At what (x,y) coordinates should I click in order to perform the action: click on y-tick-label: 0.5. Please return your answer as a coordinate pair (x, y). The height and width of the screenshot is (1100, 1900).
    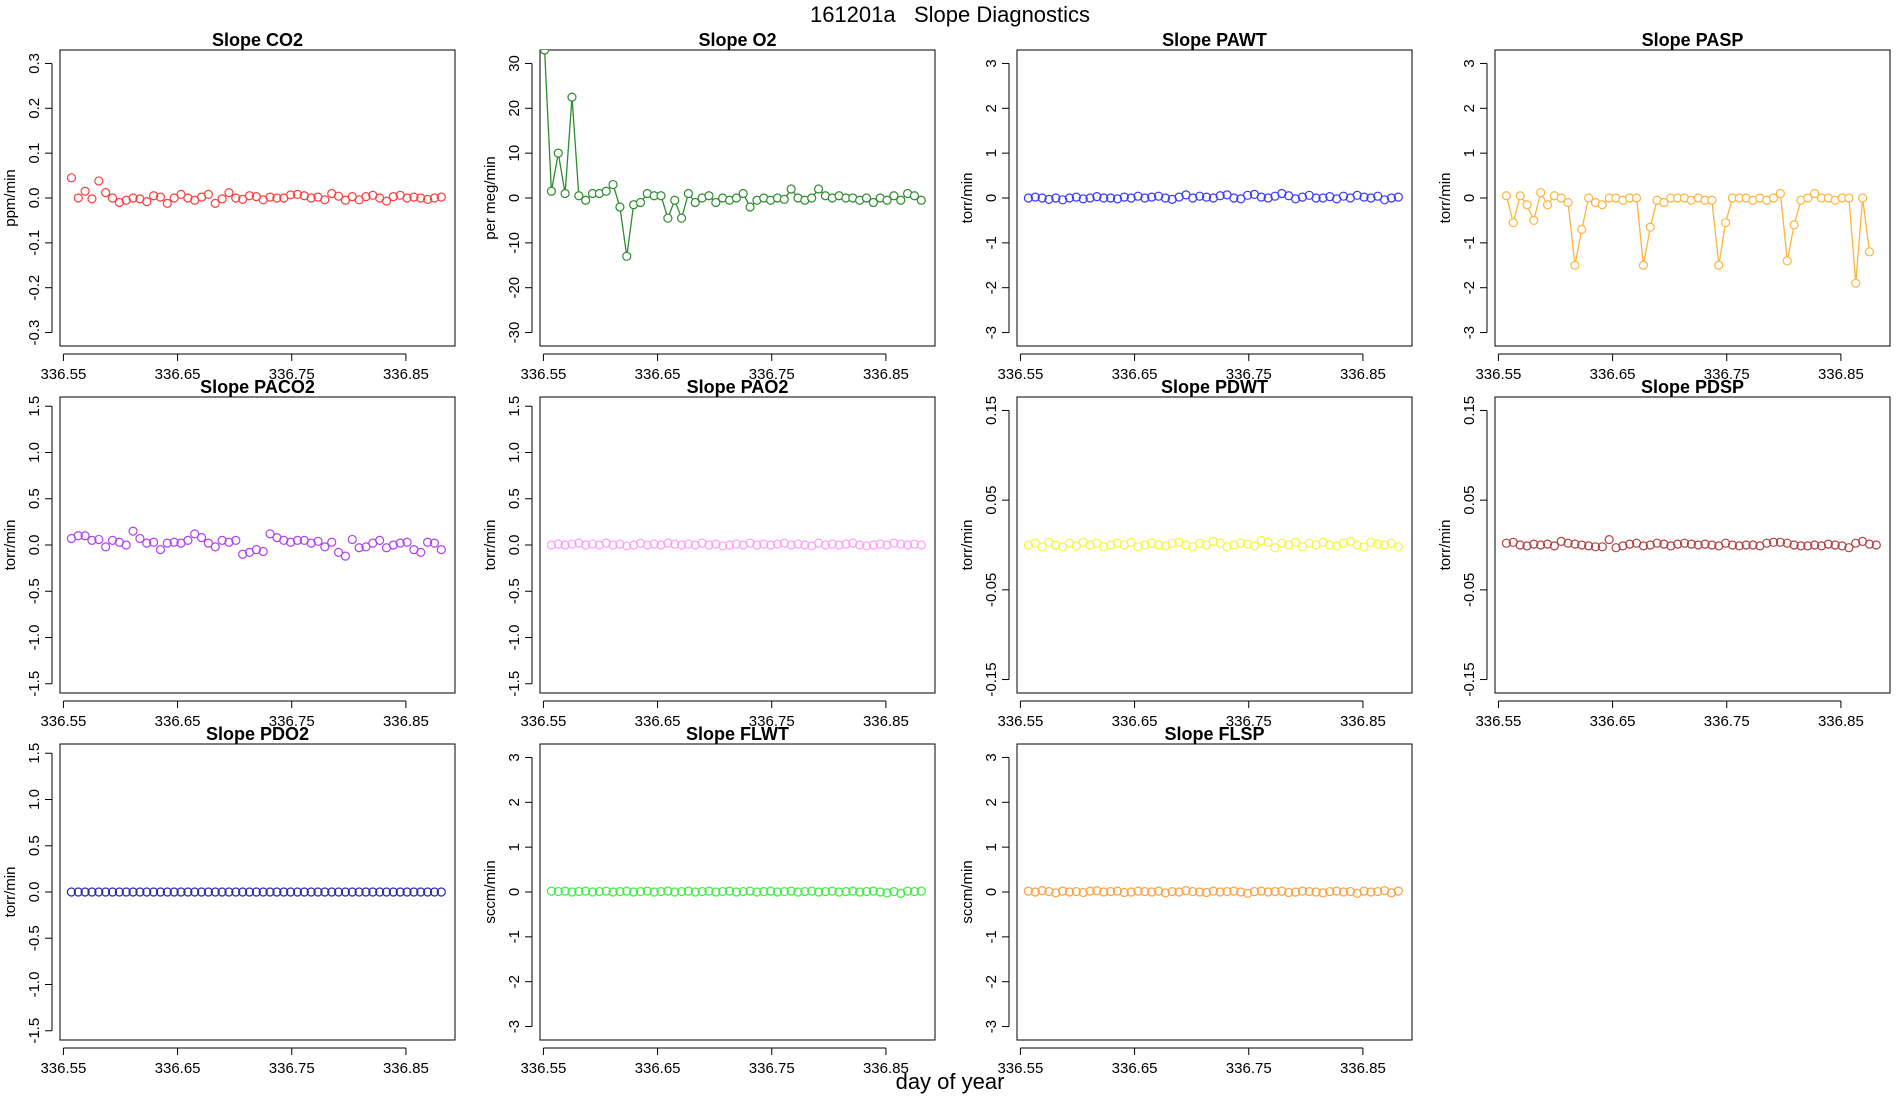
    Looking at the image, I should click on (34, 498).